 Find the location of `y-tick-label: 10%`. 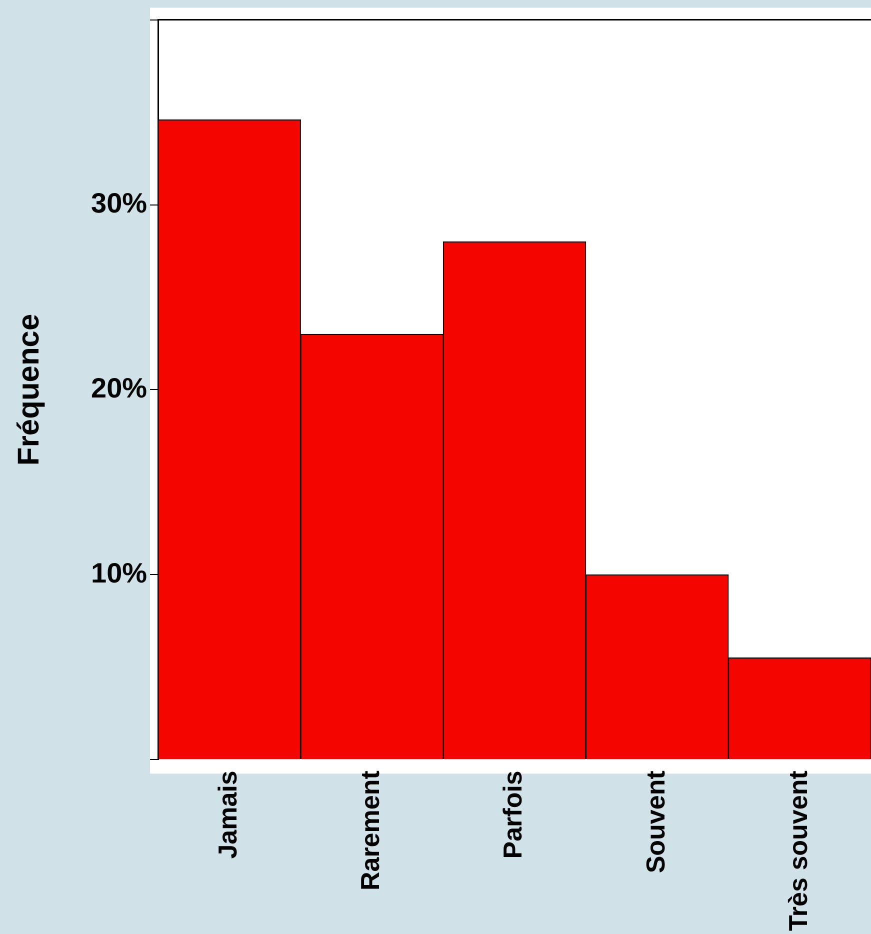

y-tick-label: 10% is located at coordinates (119, 572).